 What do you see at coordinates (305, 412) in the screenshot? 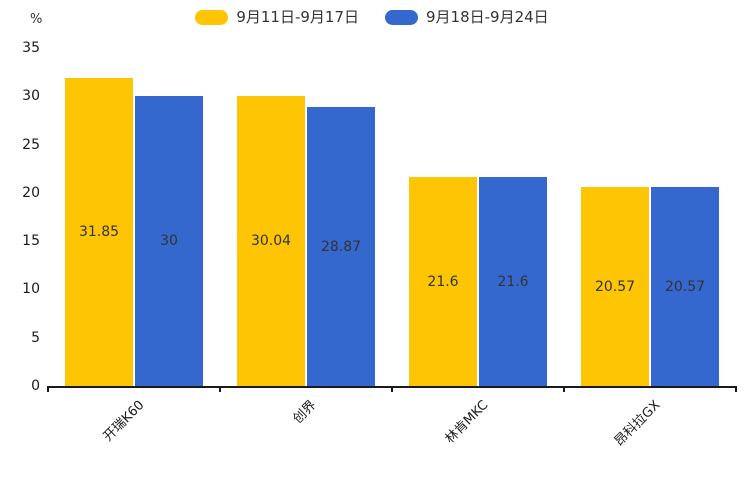
I see `x-category-label: 创界` at bounding box center [305, 412].